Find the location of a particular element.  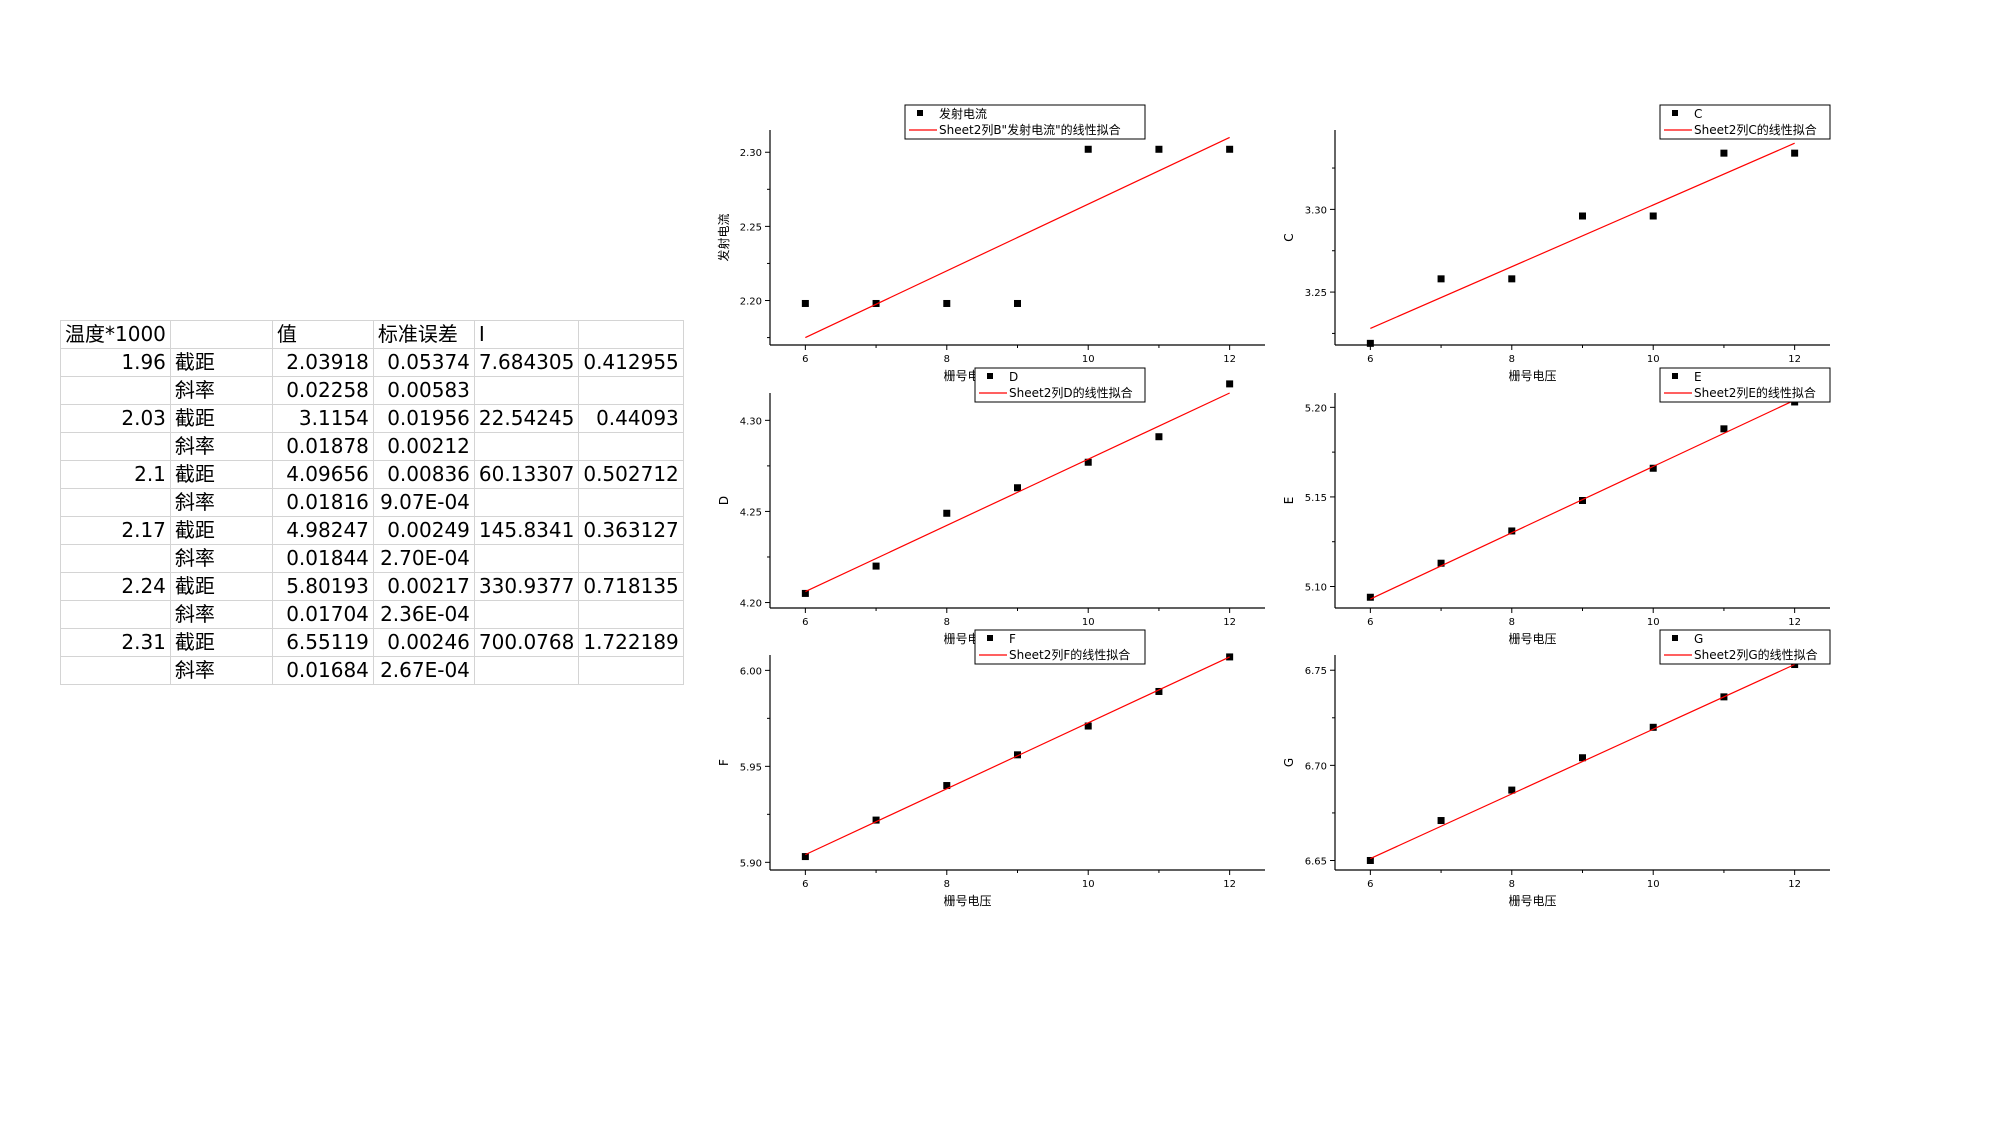

table-row: 2.31 截距 6.55119 0.00246 700.0768 1.722189 is located at coordinates (372, 642).